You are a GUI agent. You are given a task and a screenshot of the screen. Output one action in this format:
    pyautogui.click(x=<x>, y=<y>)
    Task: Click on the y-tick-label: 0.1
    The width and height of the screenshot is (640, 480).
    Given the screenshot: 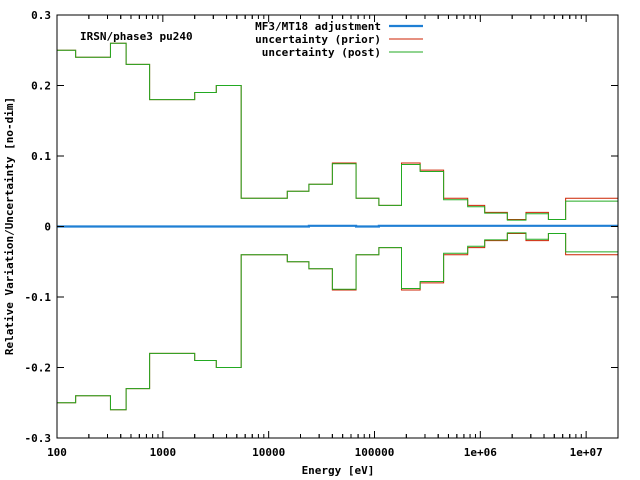 What is the action you would take?
    pyautogui.click(x=41, y=156)
    